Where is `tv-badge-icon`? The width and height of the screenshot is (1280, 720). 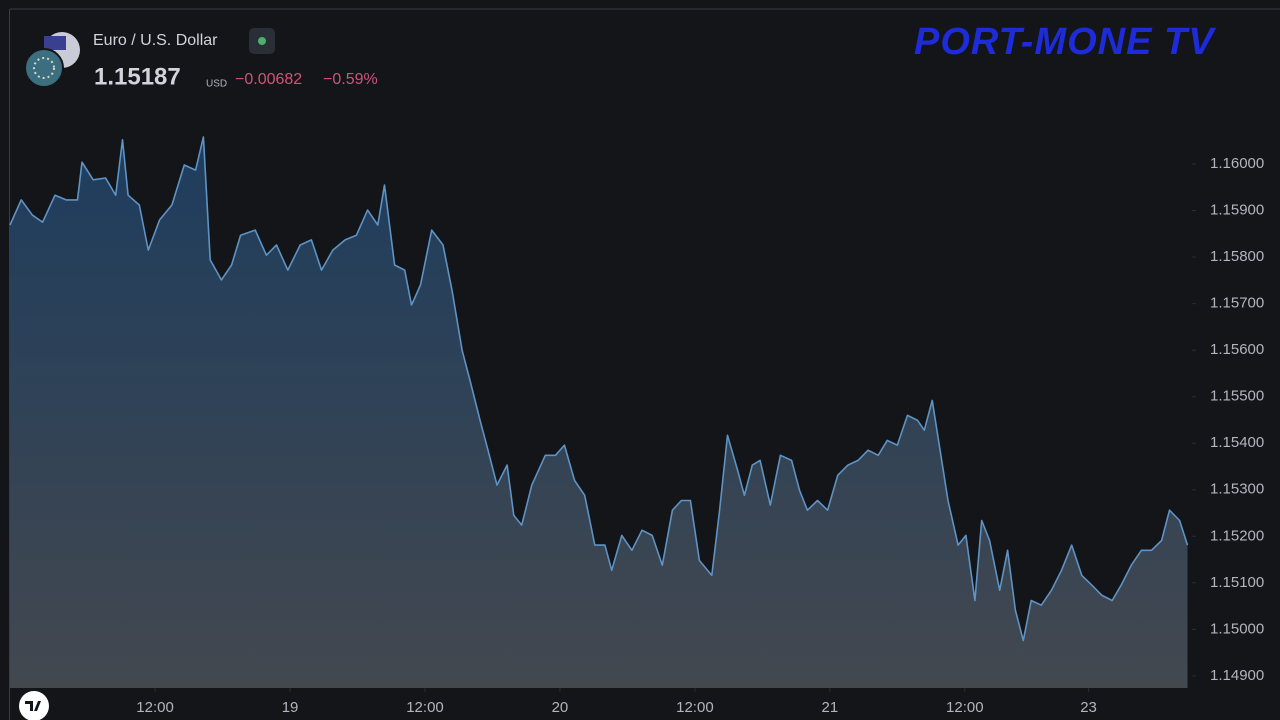 tv-badge-icon is located at coordinates (33, 706).